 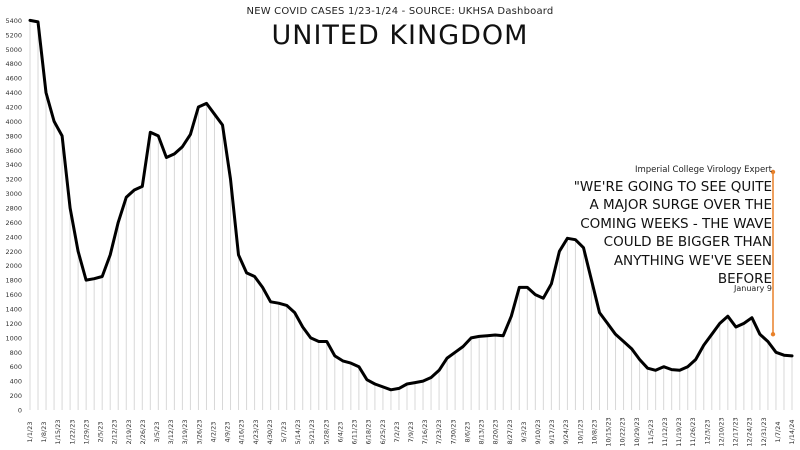 I want to click on annotation-quote-line: COULD BE BIGGER THAN, so click(x=687, y=242).